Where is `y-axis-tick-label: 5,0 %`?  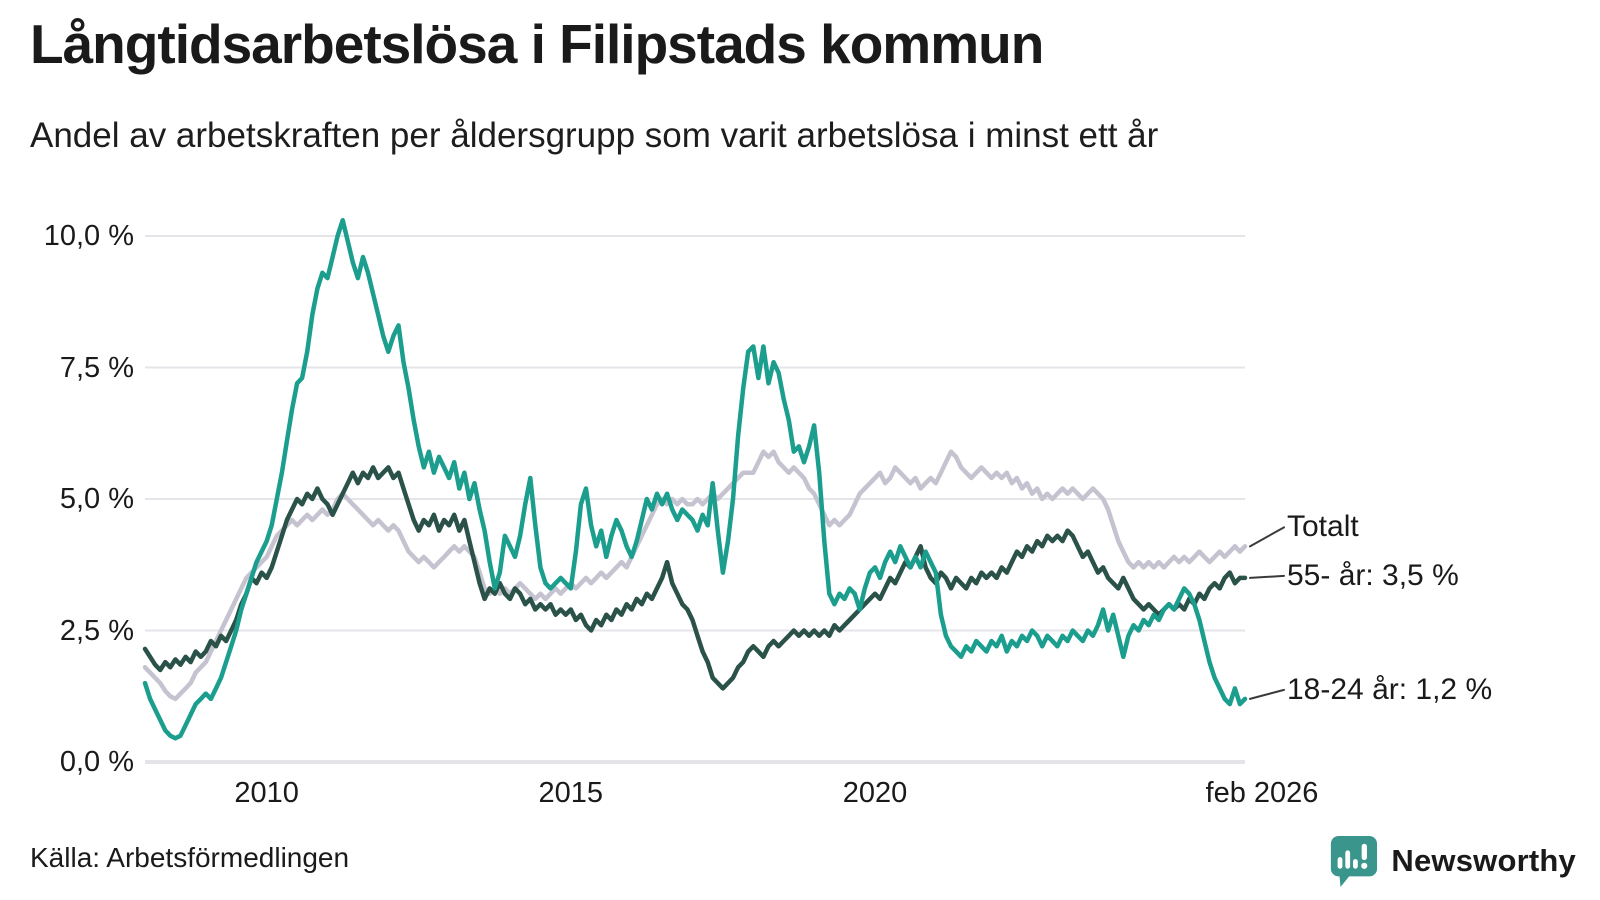
y-axis-tick-label: 5,0 % is located at coordinates (96, 499).